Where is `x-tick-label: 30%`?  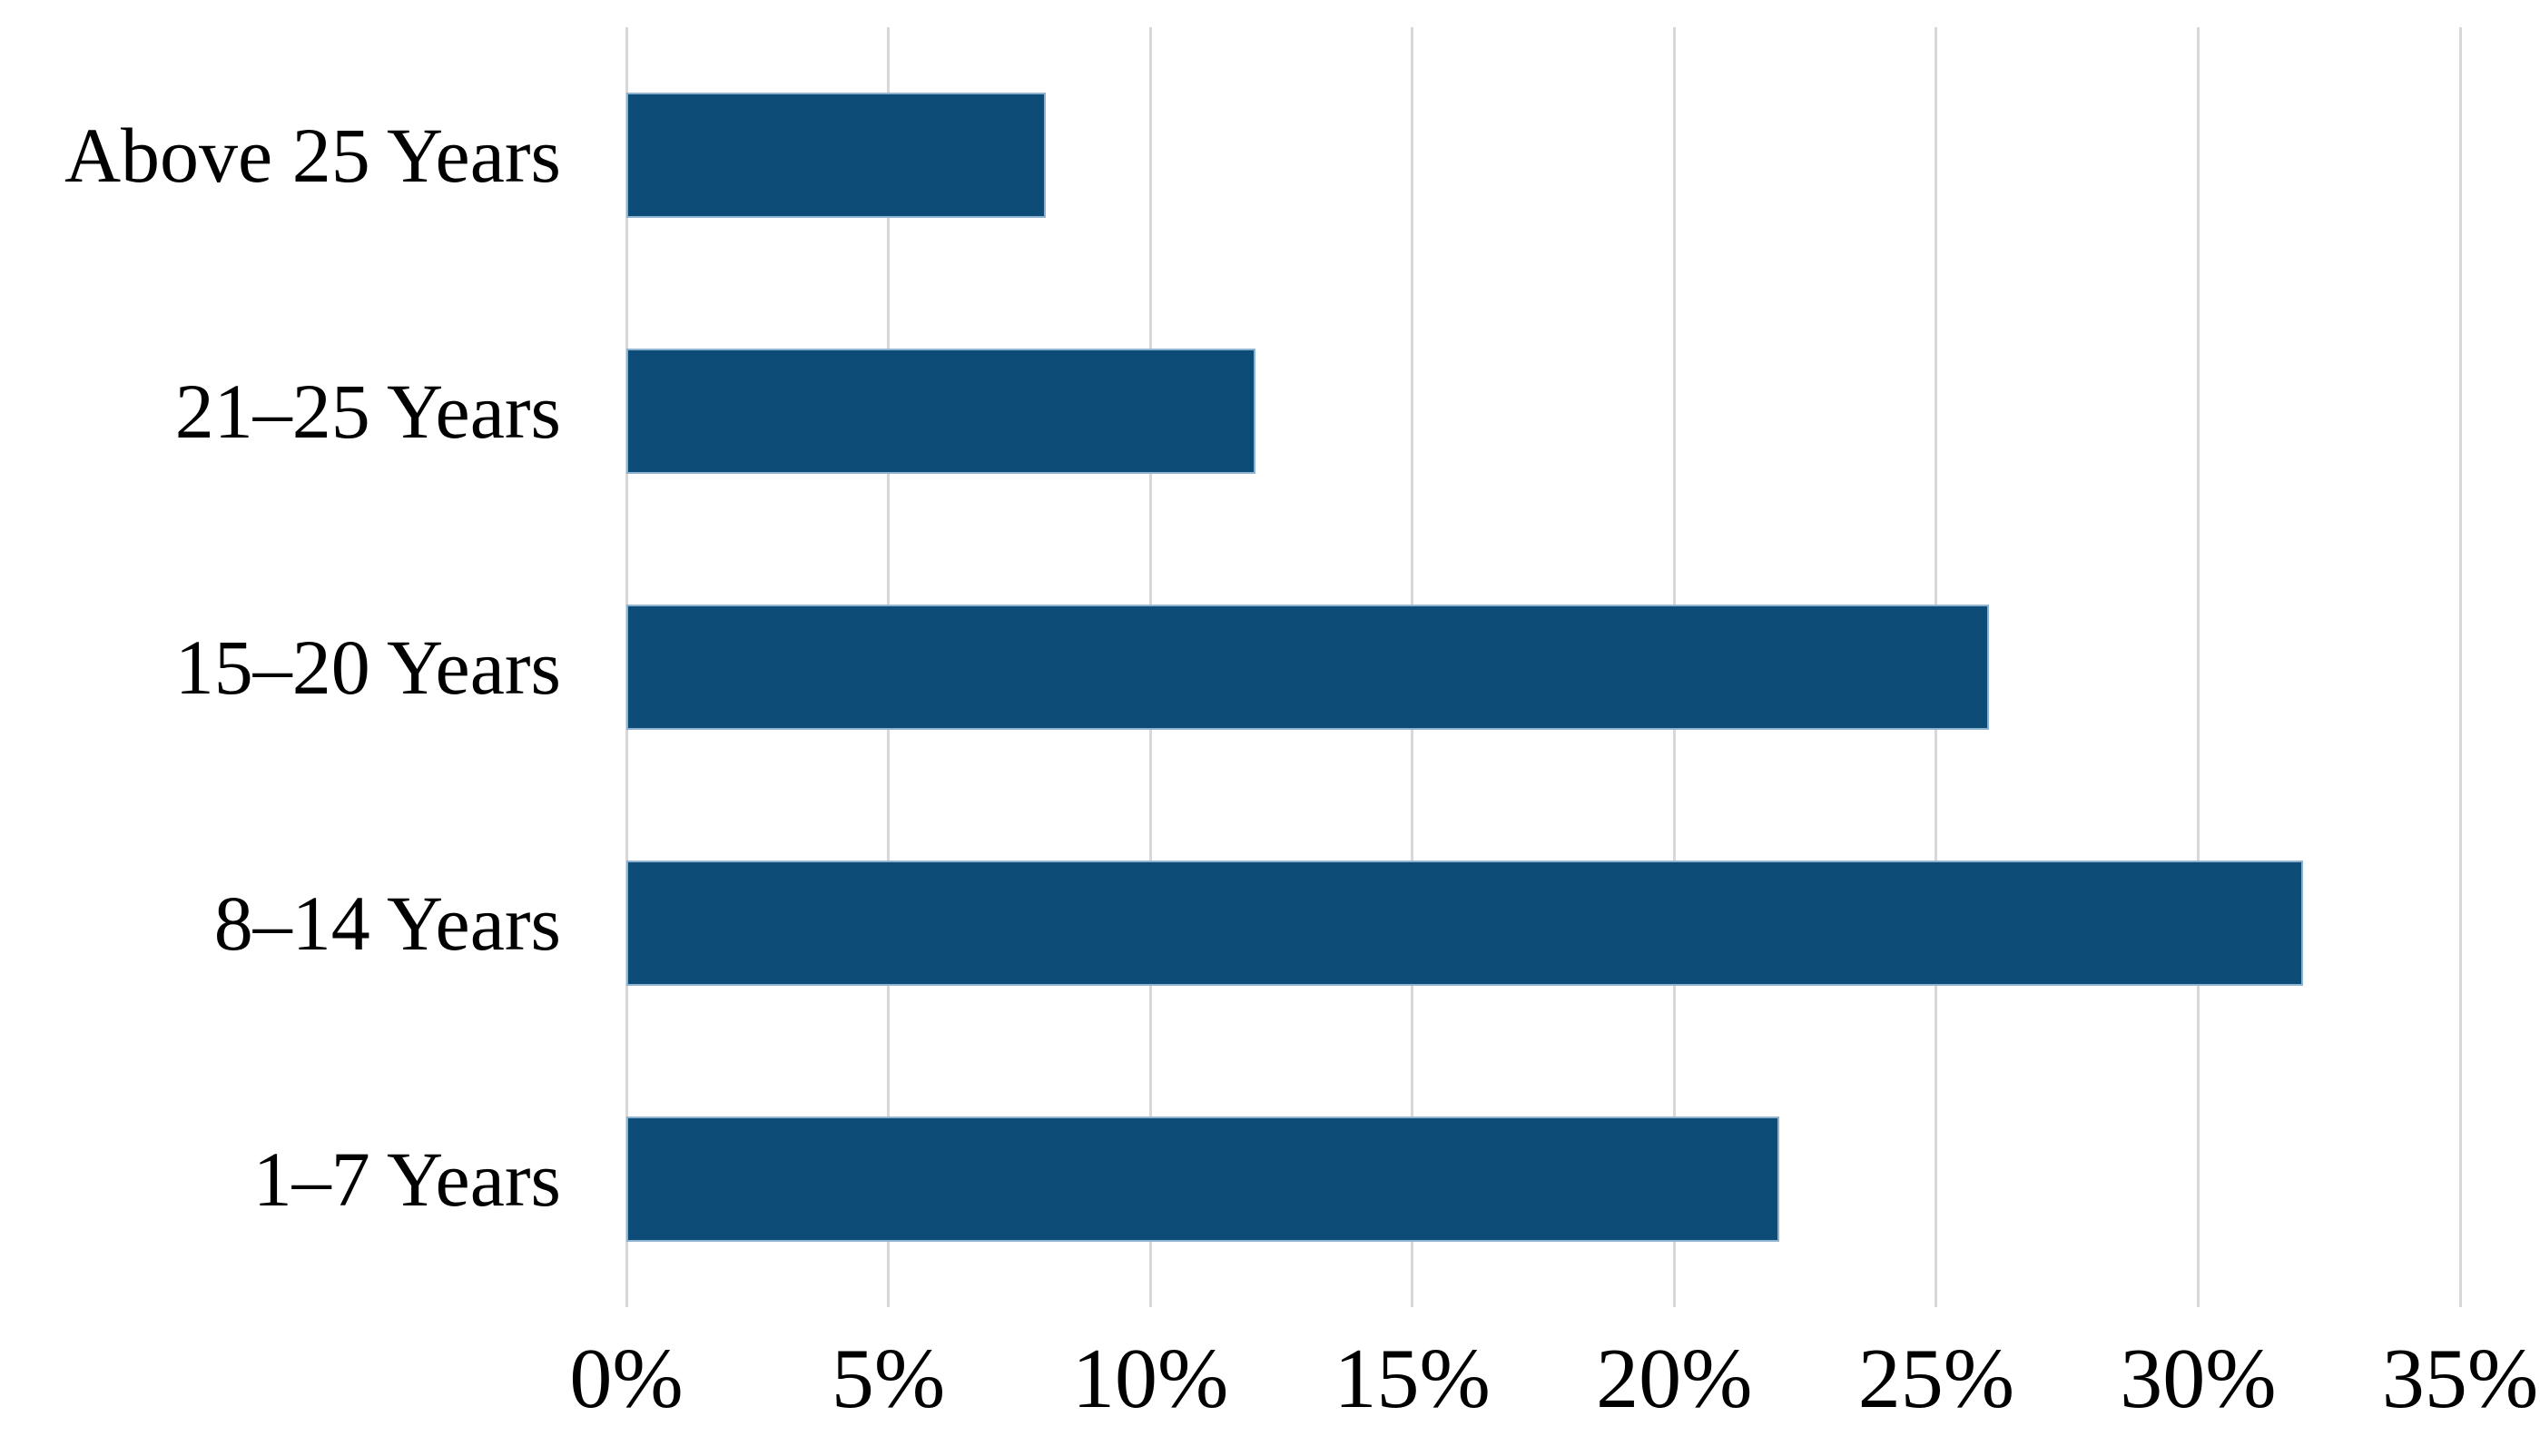
x-tick-label: 30% is located at coordinates (2198, 1379).